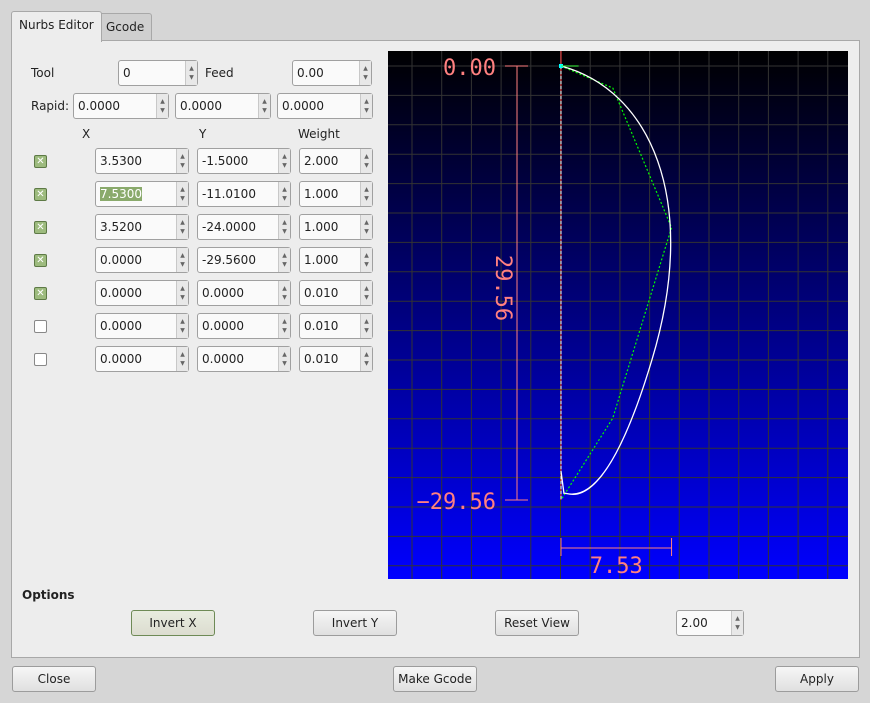 The width and height of the screenshot is (870, 703). Describe the element at coordinates (50, 106) in the screenshot. I see `rapid-label: Rapid:` at that location.